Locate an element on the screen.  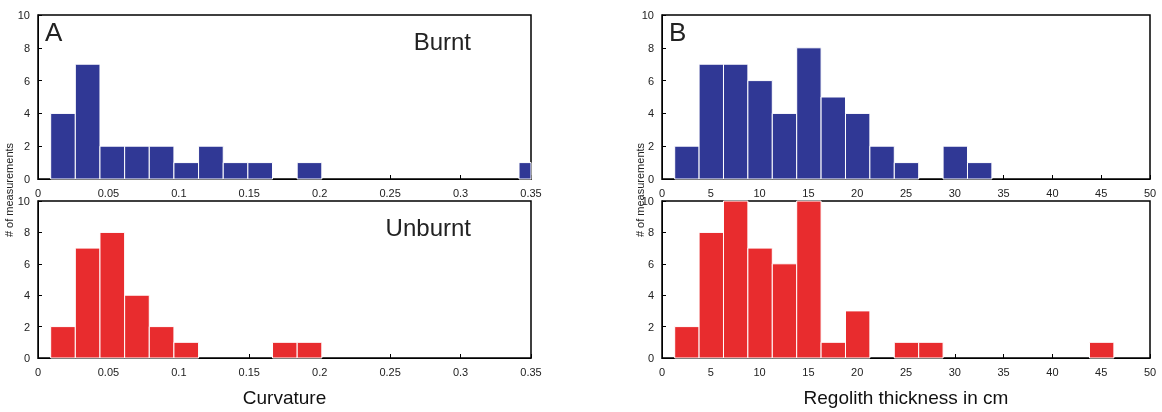
y-axis-title: # of measurements is located at coordinates (9, 190).